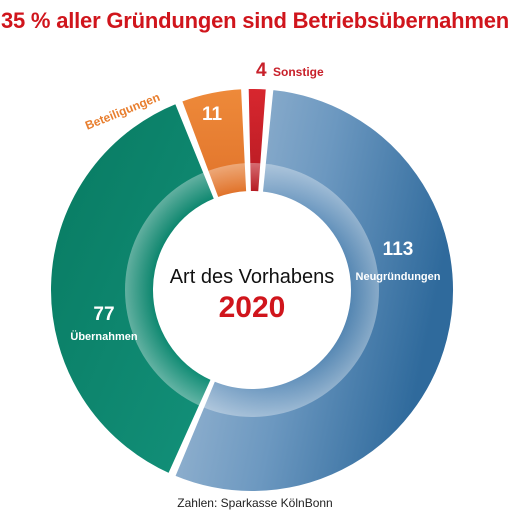 Image resolution: width=510 pixels, height=524 pixels. Describe the element at coordinates (261, 70) in the screenshot. I see `value-sonstige: 4` at that location.